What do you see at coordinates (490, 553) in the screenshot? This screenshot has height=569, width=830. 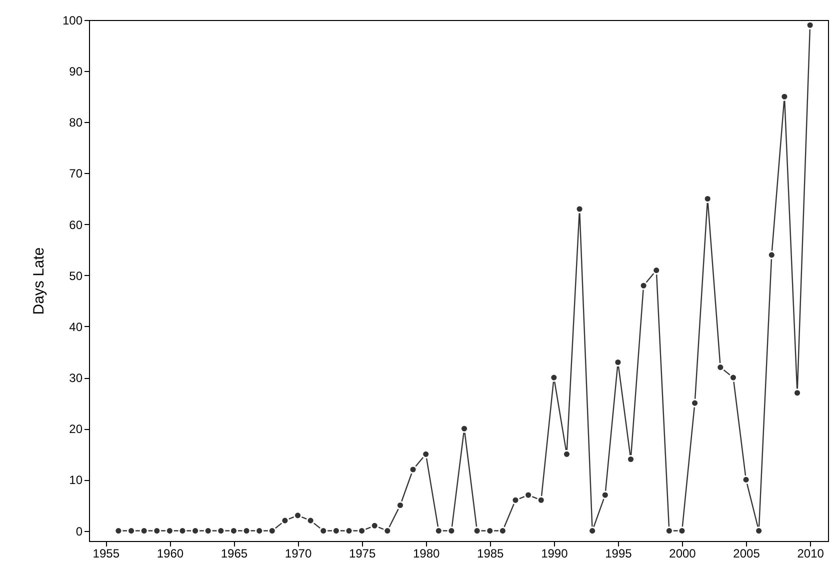 I see `x-tick-label: 1985` at bounding box center [490, 553].